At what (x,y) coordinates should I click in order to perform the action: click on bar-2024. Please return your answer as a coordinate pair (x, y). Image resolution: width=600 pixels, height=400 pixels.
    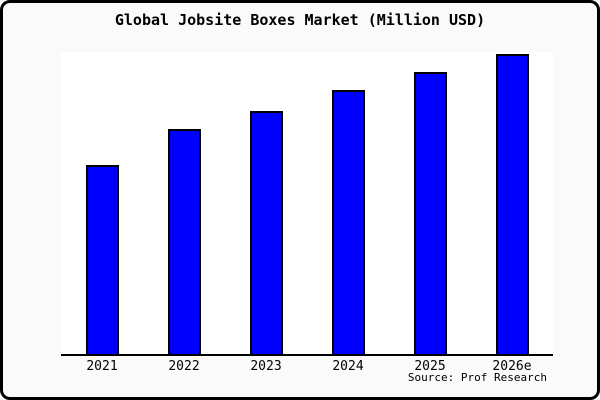
    Looking at the image, I should click on (348, 222).